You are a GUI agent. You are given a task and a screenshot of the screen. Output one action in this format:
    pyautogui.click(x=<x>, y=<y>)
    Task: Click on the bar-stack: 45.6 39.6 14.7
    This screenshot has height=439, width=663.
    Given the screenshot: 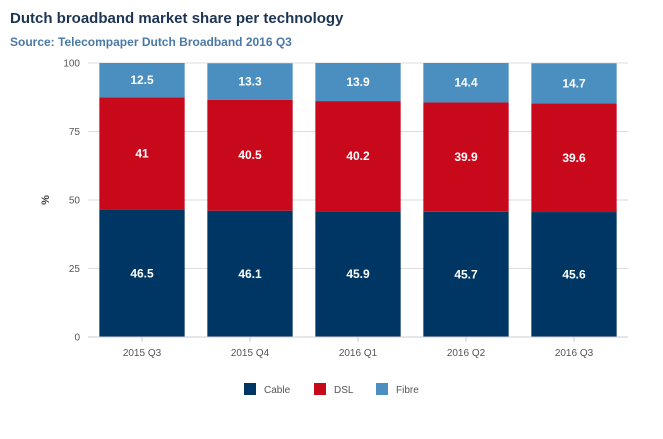 What is the action you would take?
    pyautogui.click(x=574, y=200)
    